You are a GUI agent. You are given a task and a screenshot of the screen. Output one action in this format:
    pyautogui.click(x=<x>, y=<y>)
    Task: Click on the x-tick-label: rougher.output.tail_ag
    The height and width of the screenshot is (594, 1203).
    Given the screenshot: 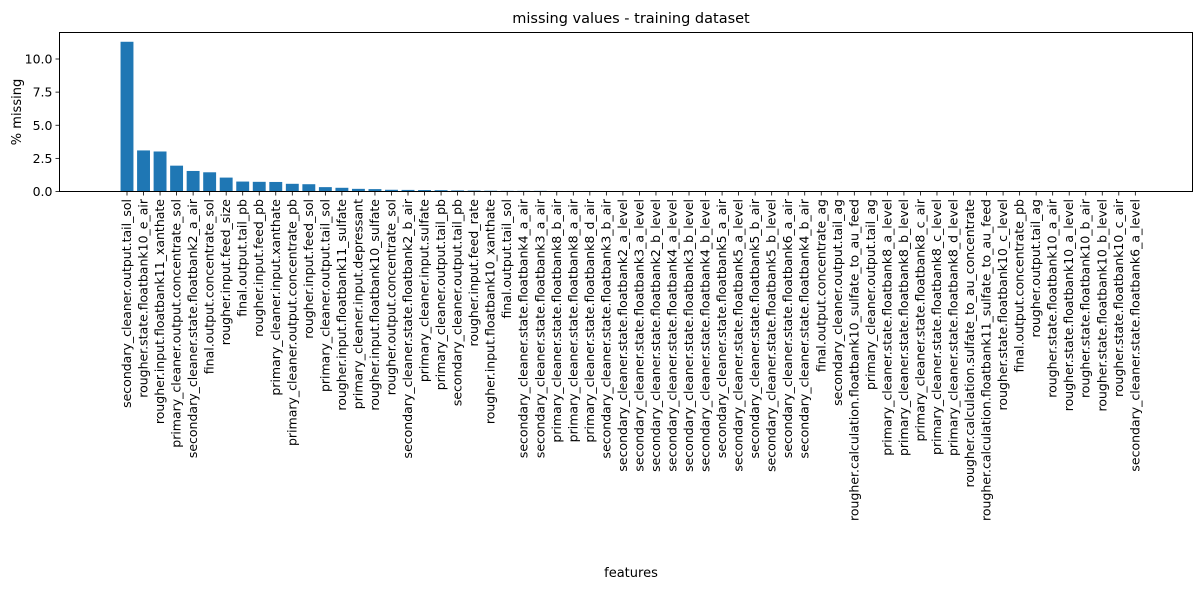 What is the action you would take?
    pyautogui.click(x=1035, y=268)
    